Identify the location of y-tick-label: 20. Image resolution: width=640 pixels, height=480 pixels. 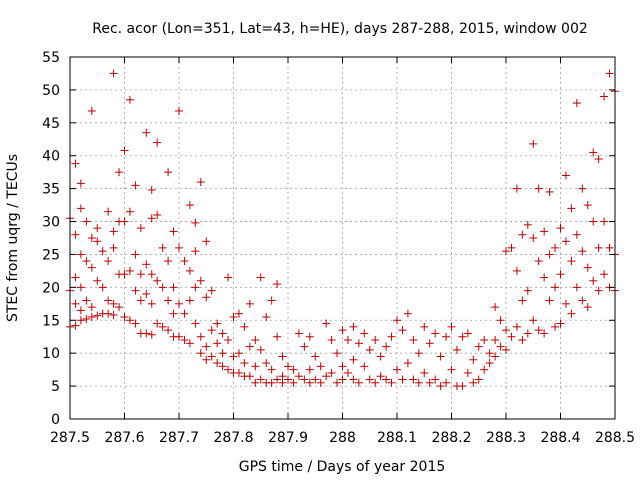
(51, 288).